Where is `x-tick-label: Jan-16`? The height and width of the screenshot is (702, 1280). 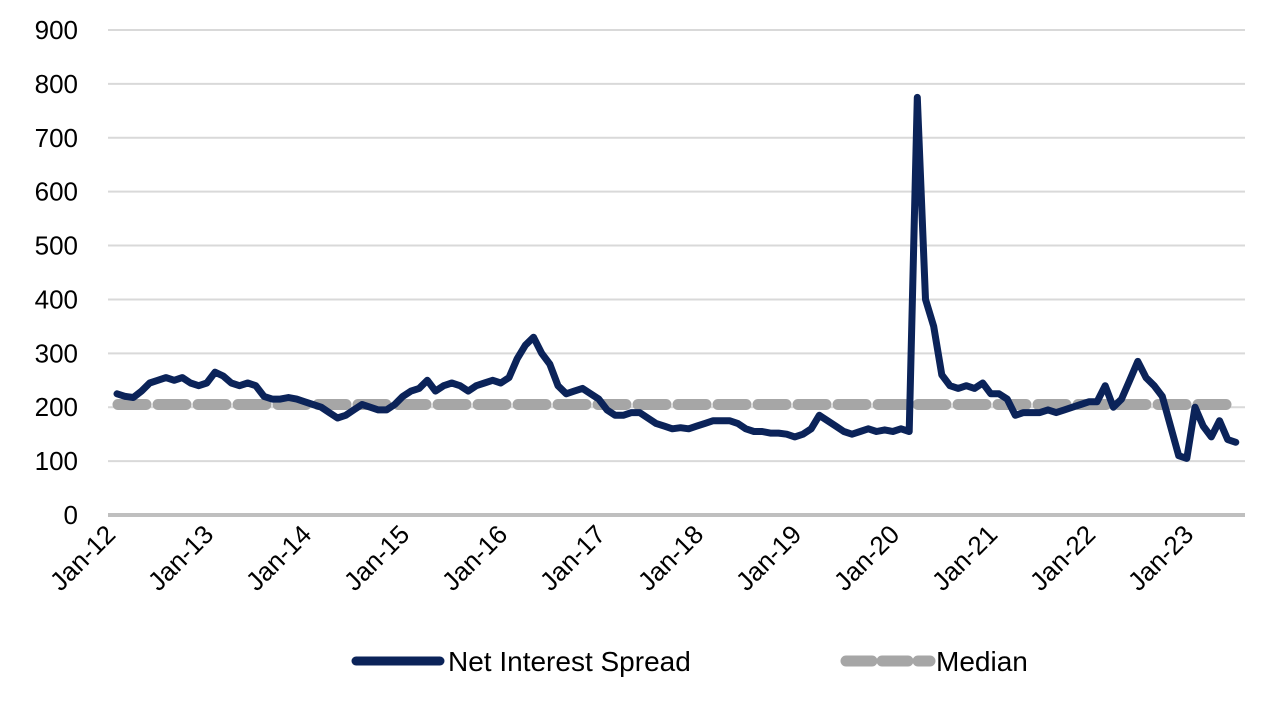 x-tick-label: Jan-16 is located at coordinates (474, 557).